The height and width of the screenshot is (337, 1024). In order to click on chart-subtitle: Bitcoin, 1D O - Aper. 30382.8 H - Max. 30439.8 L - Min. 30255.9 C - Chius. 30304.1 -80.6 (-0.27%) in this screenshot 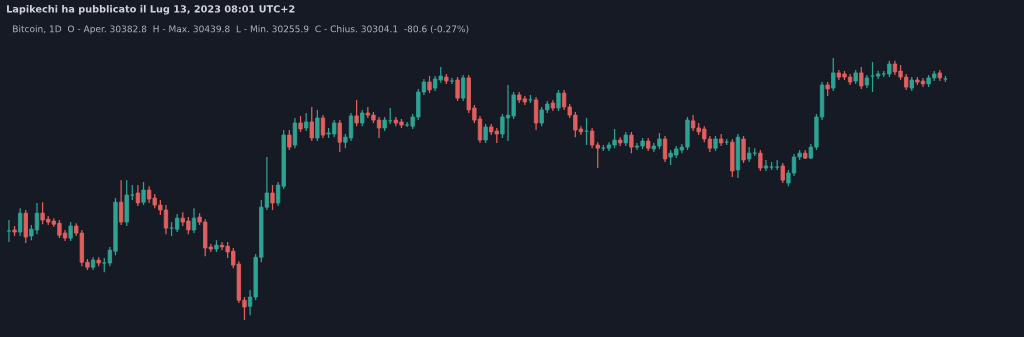, I will do `click(241, 30)`.